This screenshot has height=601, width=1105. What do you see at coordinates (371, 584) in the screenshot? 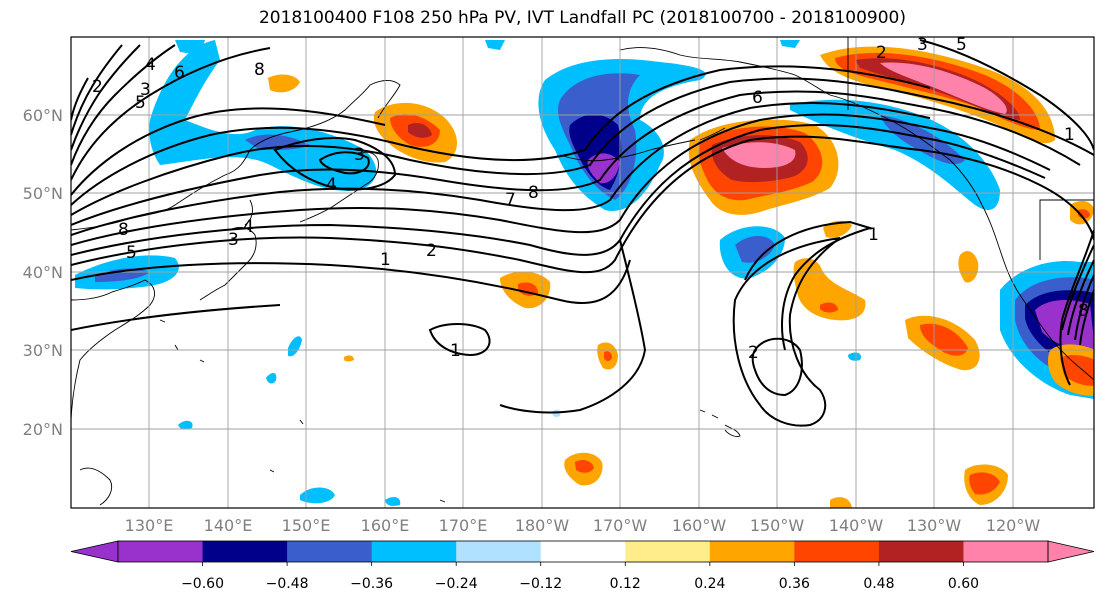
I see `colorbar-label: −0.36` at bounding box center [371, 584].